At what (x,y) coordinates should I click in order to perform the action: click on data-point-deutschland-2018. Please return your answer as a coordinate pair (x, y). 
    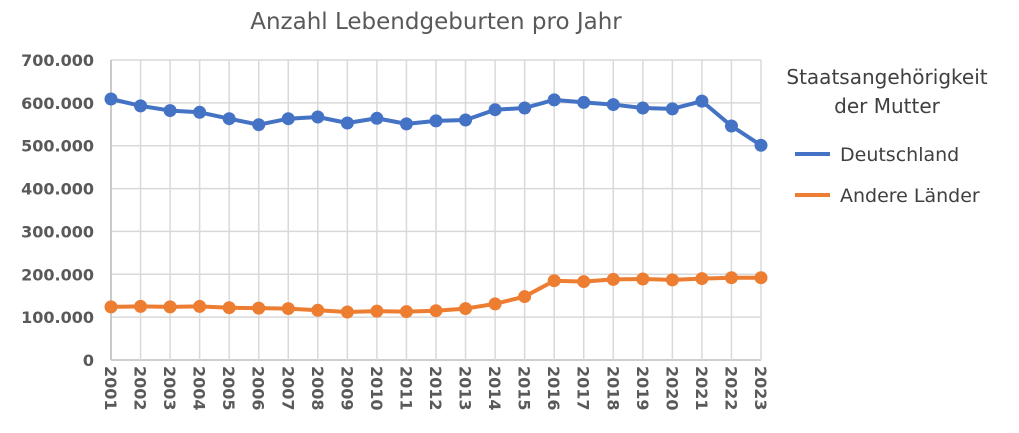
    Looking at the image, I should click on (613, 105).